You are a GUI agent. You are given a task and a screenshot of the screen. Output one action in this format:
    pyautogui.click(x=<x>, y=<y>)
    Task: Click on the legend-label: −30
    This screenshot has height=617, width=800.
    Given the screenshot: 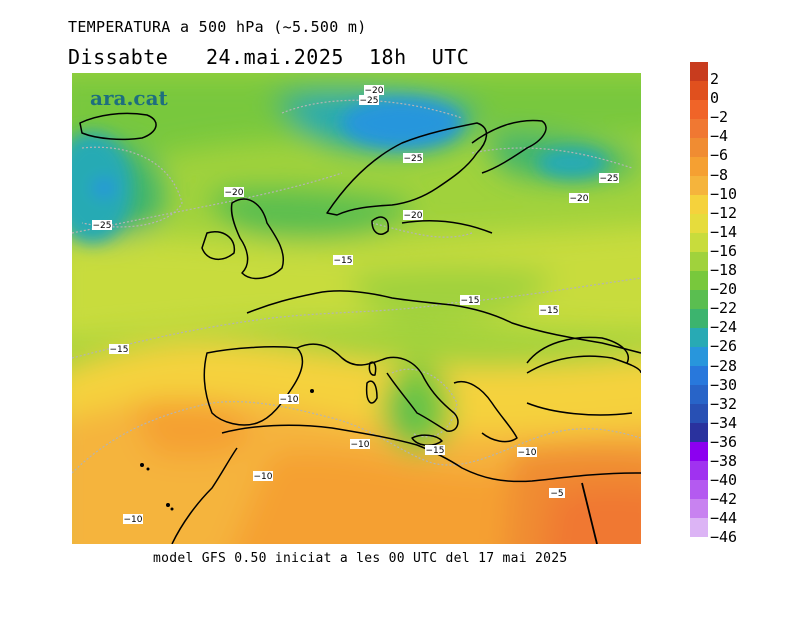 What is the action you would take?
    pyautogui.click(x=724, y=384)
    